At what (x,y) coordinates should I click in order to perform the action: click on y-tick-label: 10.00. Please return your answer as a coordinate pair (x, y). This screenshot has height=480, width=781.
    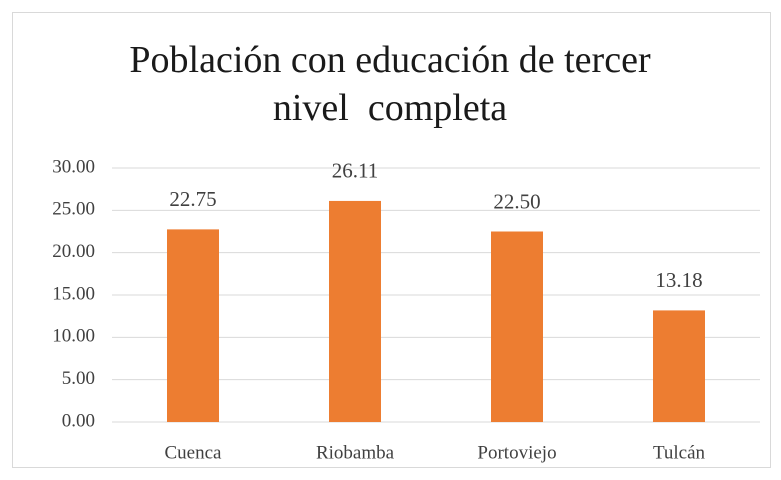
    Looking at the image, I should click on (73, 336).